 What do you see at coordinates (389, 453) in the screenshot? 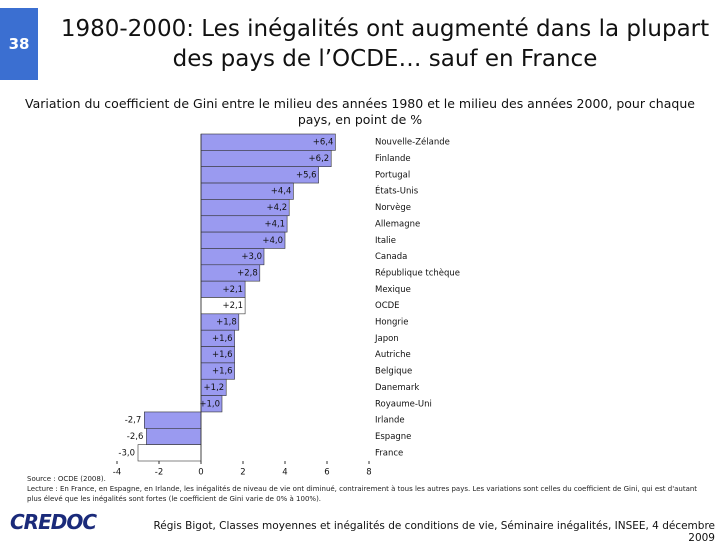
I see `category-label: France` at bounding box center [389, 453].